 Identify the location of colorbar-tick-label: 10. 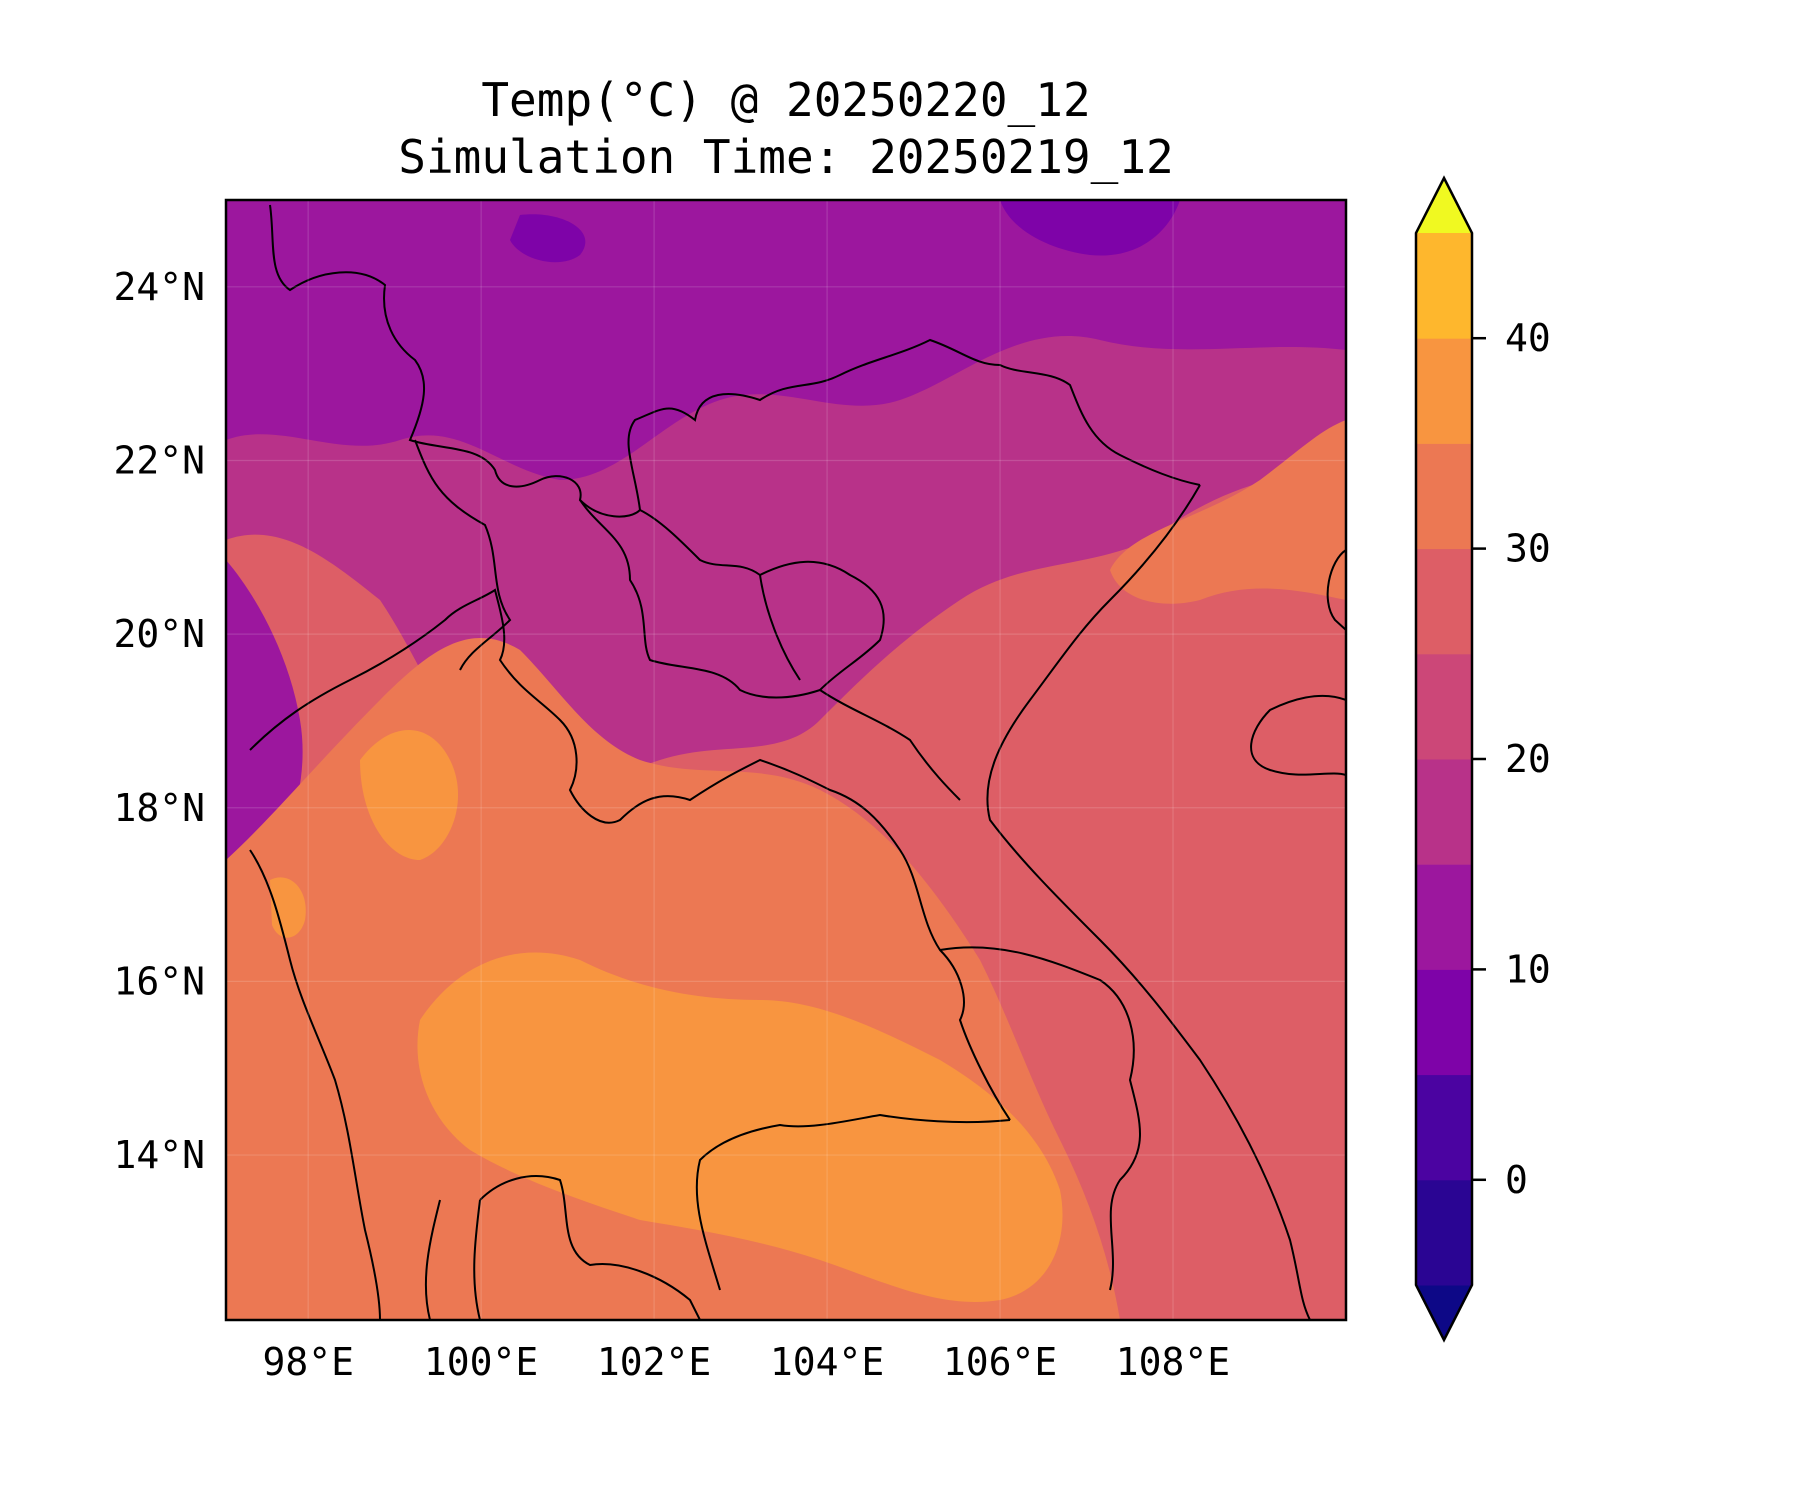
(1528, 969).